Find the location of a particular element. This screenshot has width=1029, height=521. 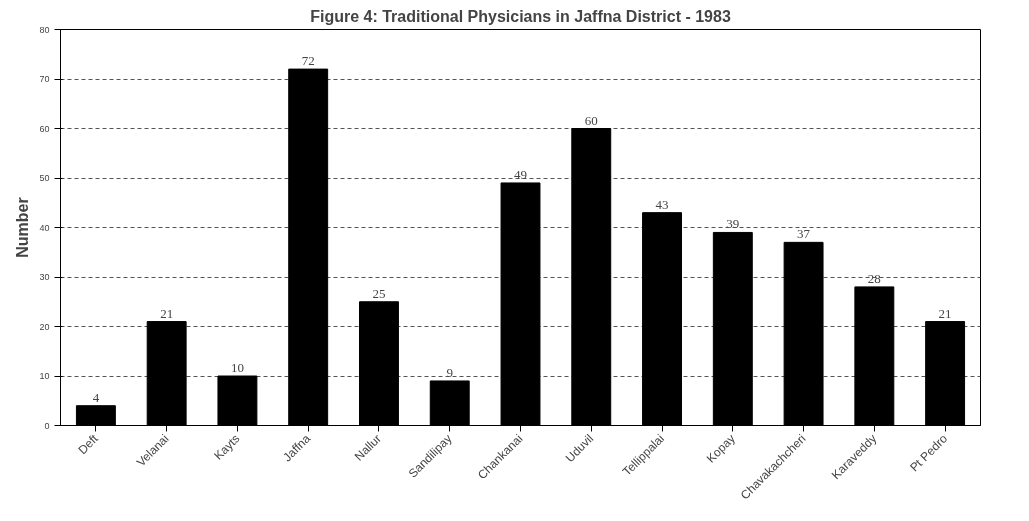

data-label: 43 is located at coordinates (662, 204).